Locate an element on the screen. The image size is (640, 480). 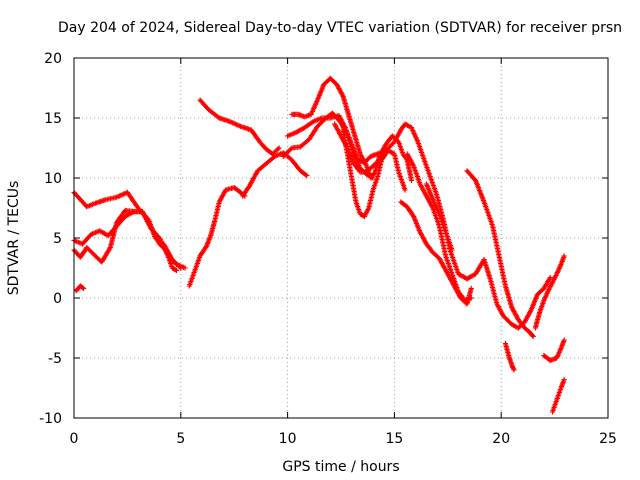
x-tick-label: 15 is located at coordinates (394, 439).